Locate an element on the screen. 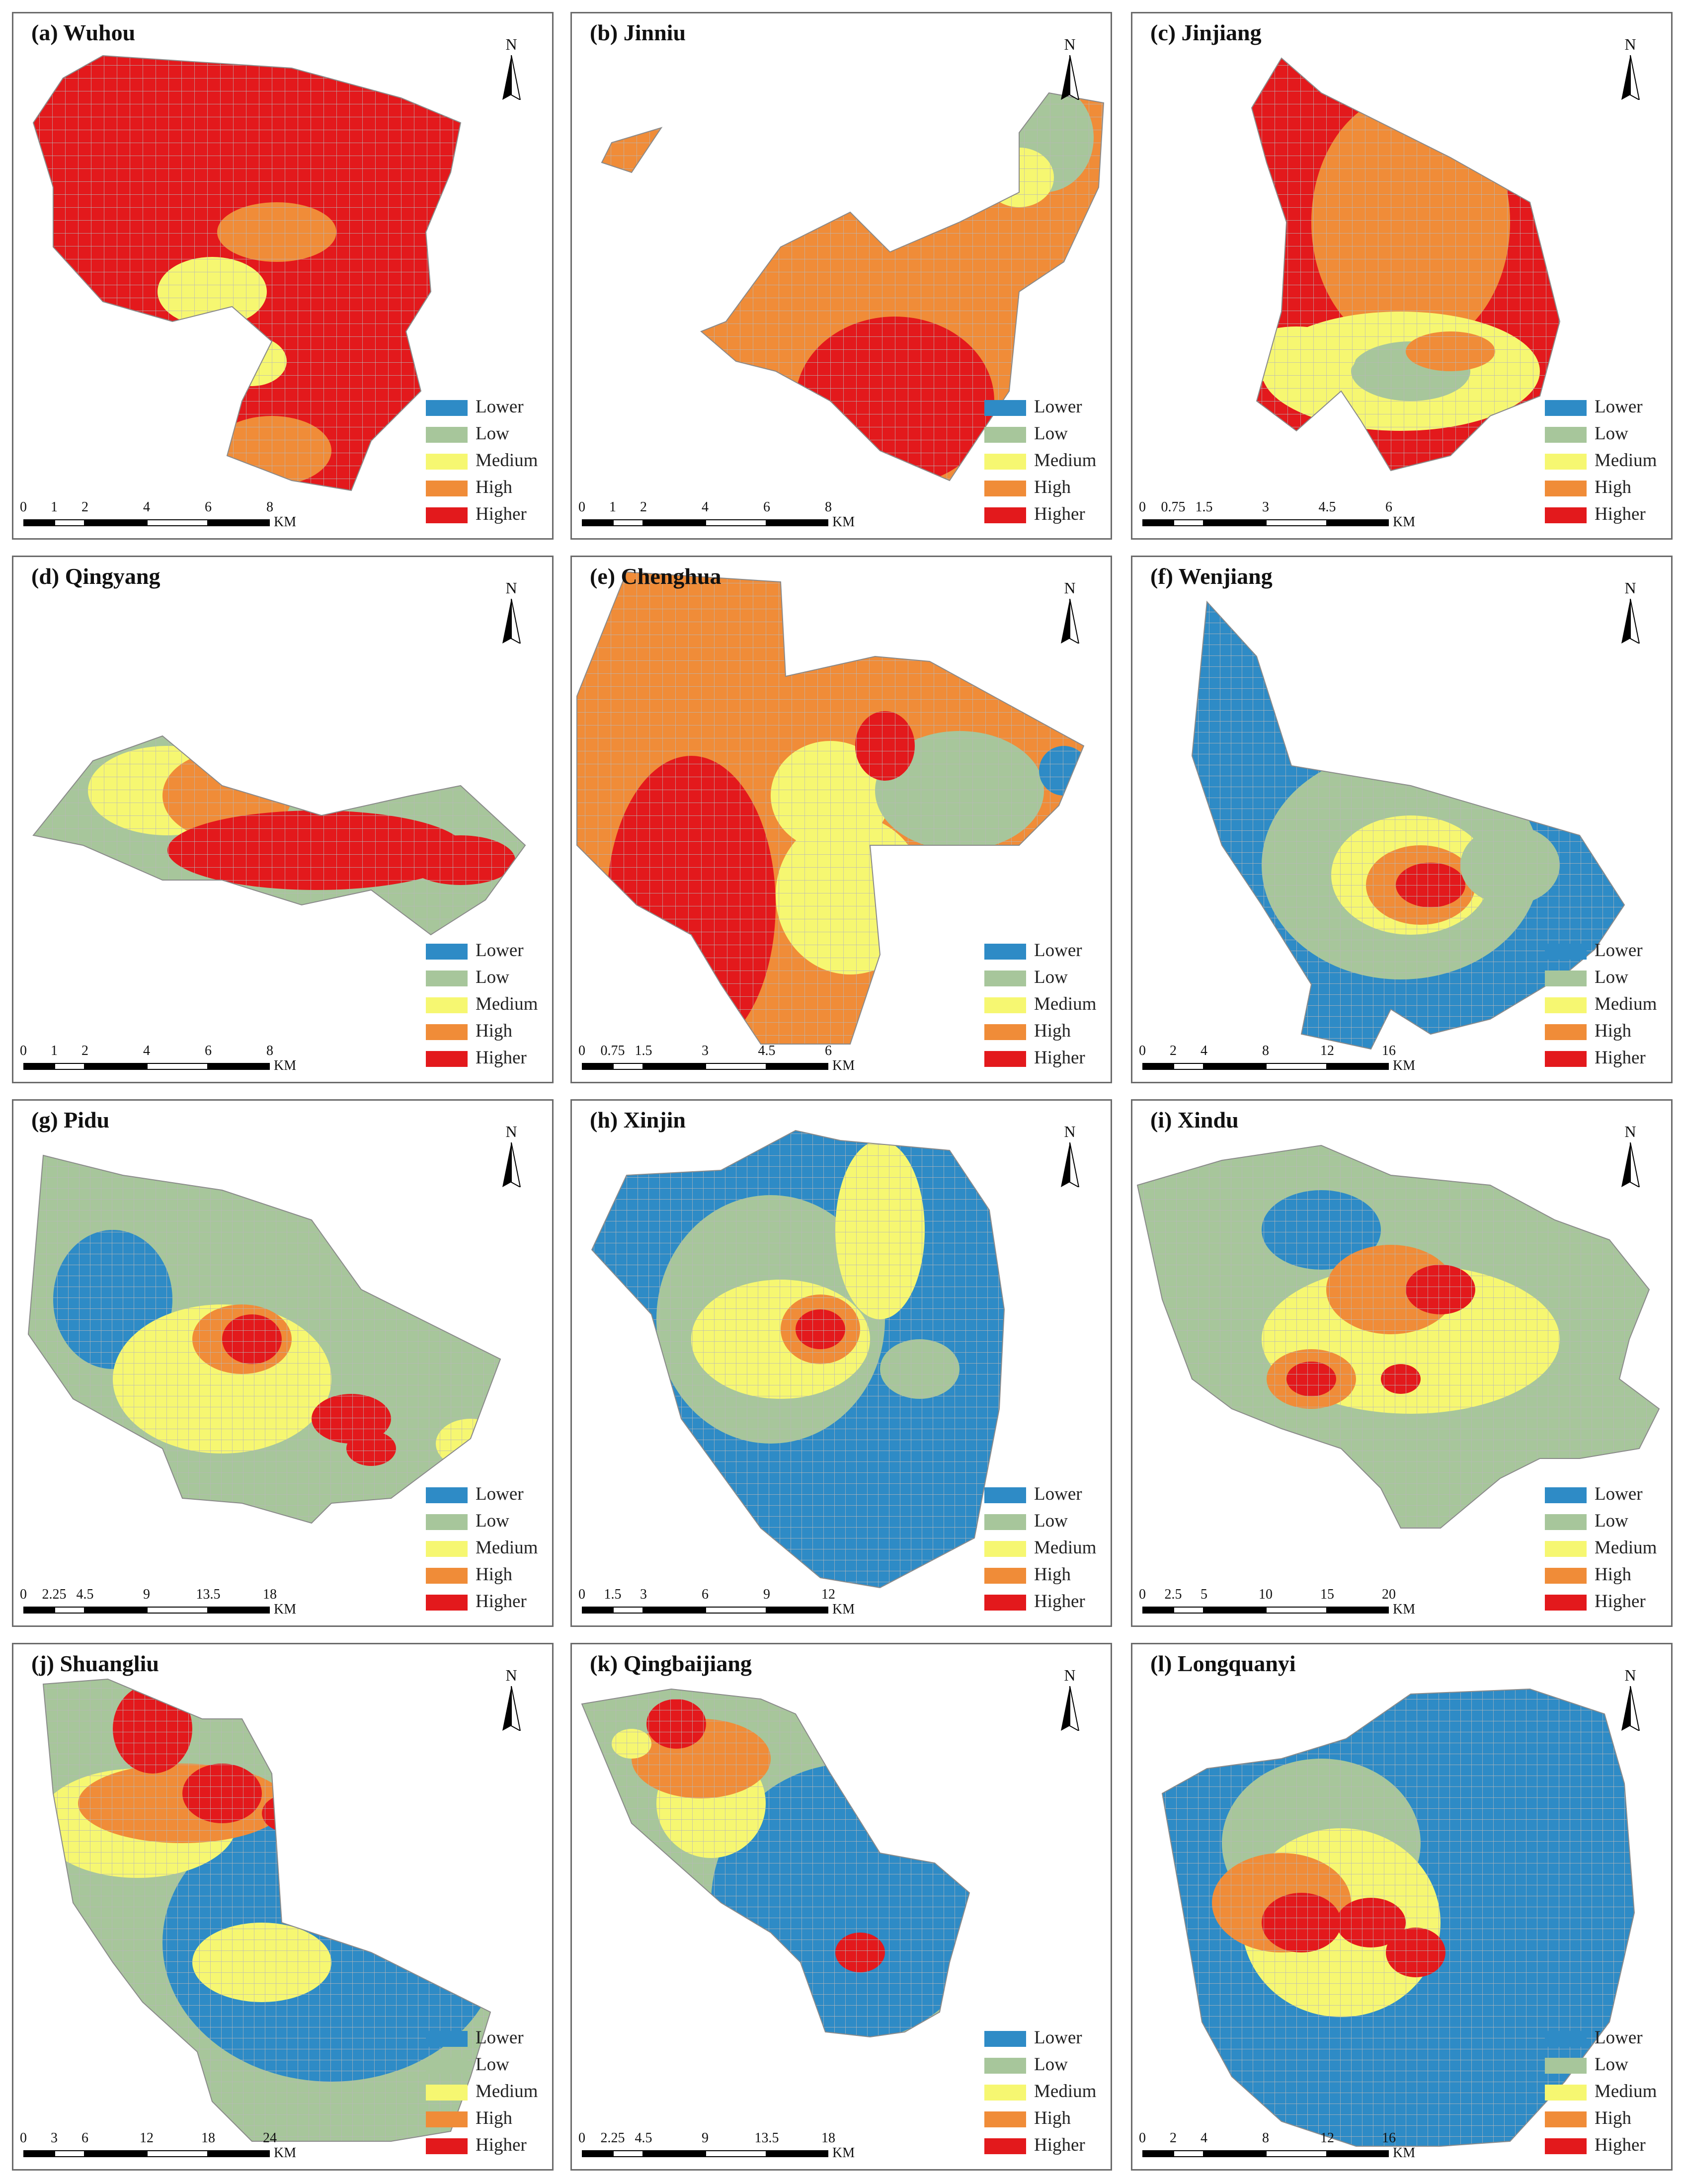  legend-label: Low is located at coordinates (1611, 433).